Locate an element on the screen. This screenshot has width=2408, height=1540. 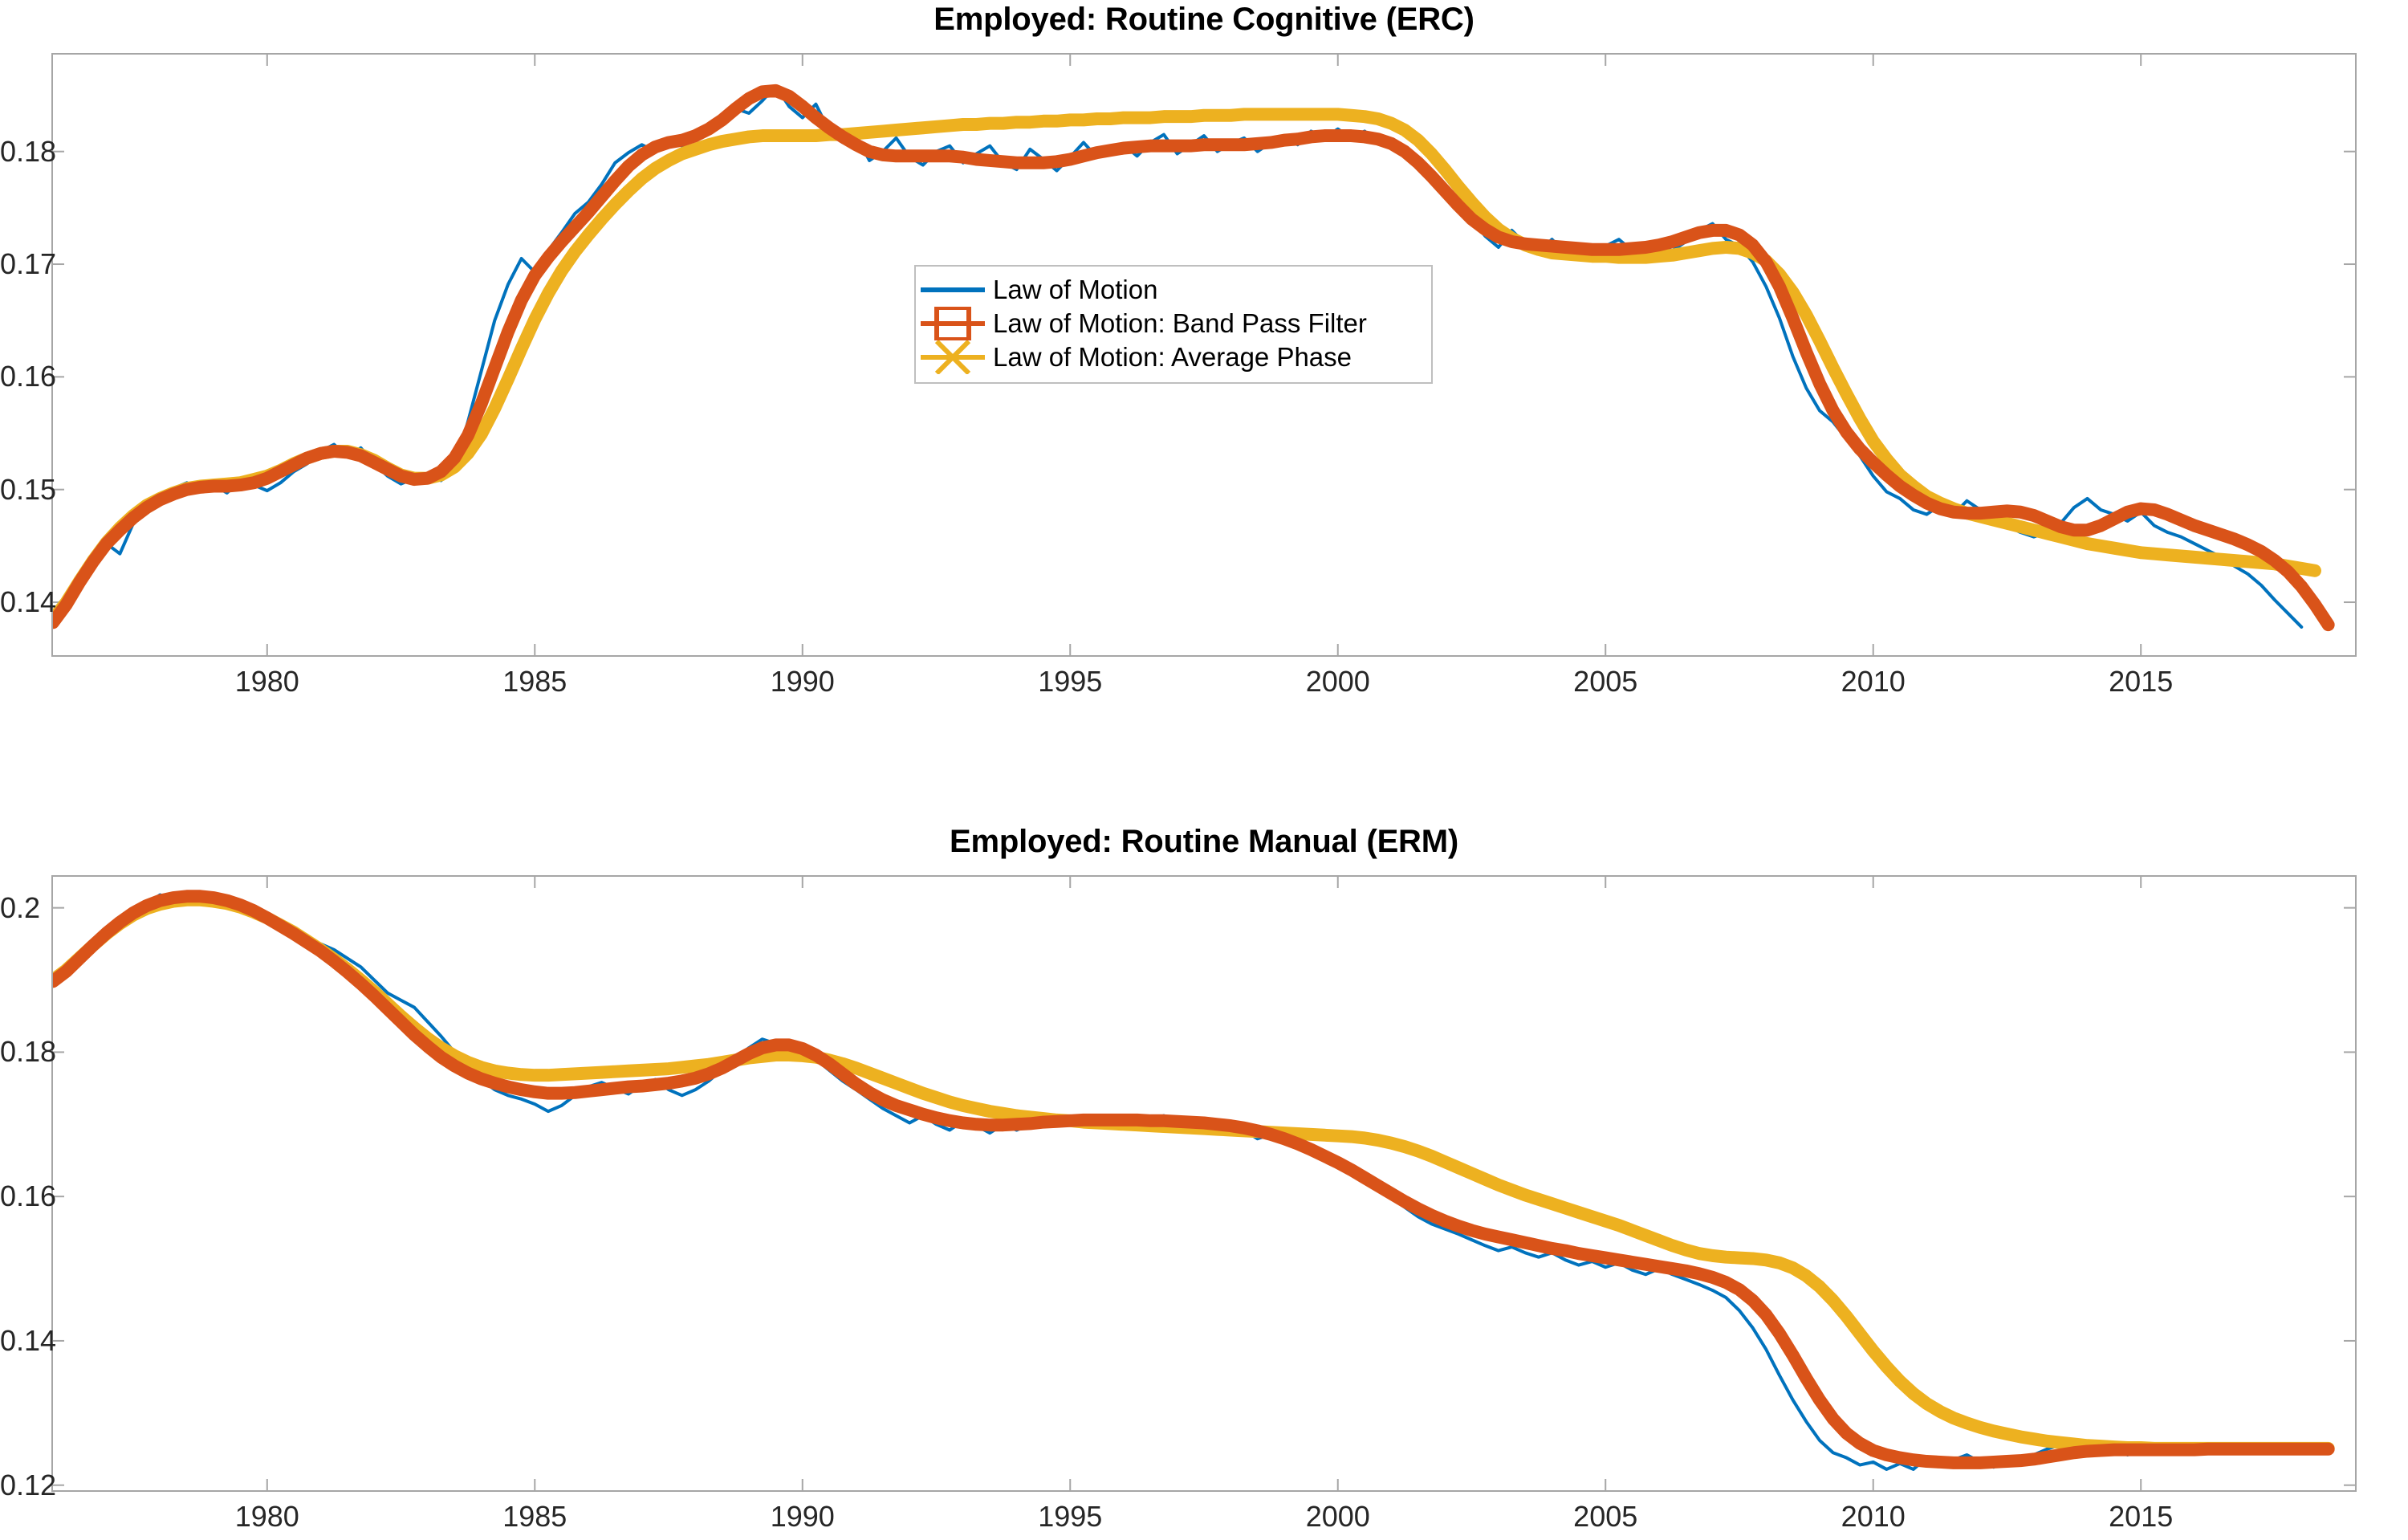
legend-swatch-average-phase is located at coordinates (953, 357).